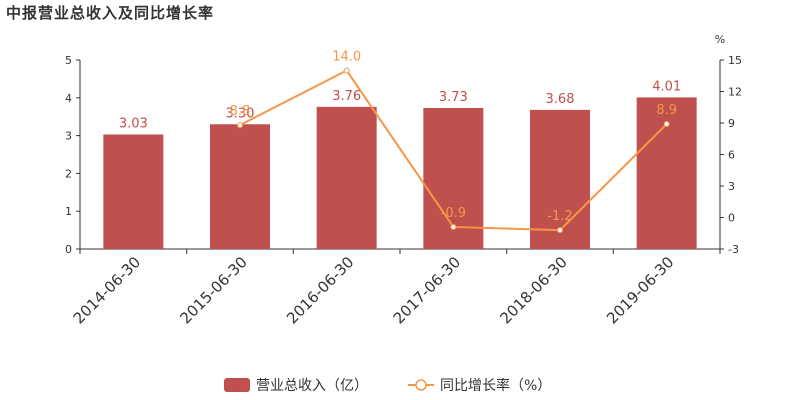 Image resolution: width=800 pixels, height=400 pixels. Describe the element at coordinates (640, 290) in the screenshot. I see `x-tick-label: 2019-06-30` at that location.